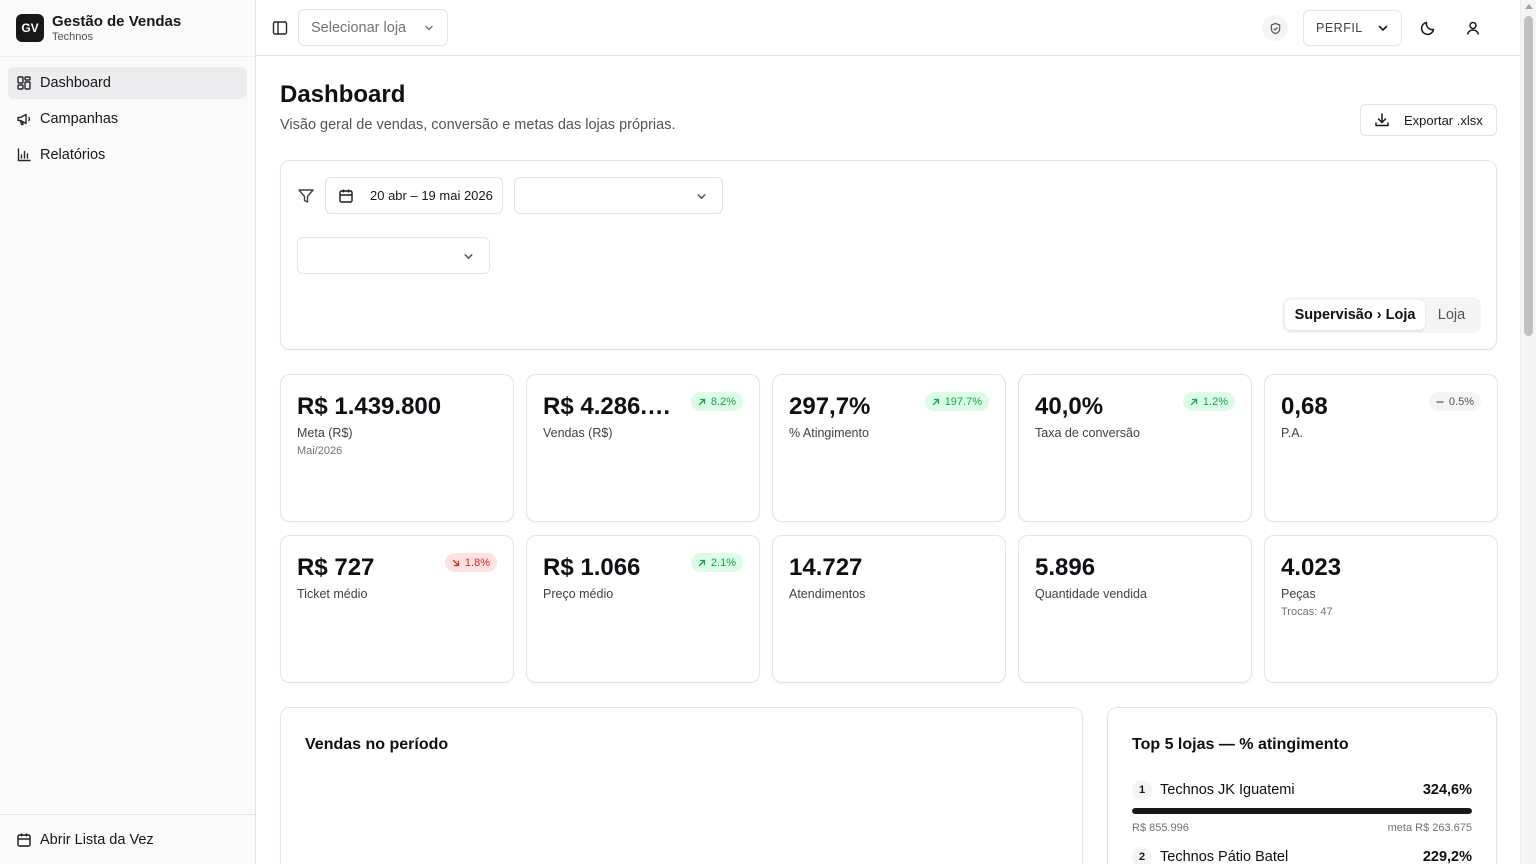  I want to click on view-option-supervisao-loja: Supervisão › Loja, so click(1355, 315).